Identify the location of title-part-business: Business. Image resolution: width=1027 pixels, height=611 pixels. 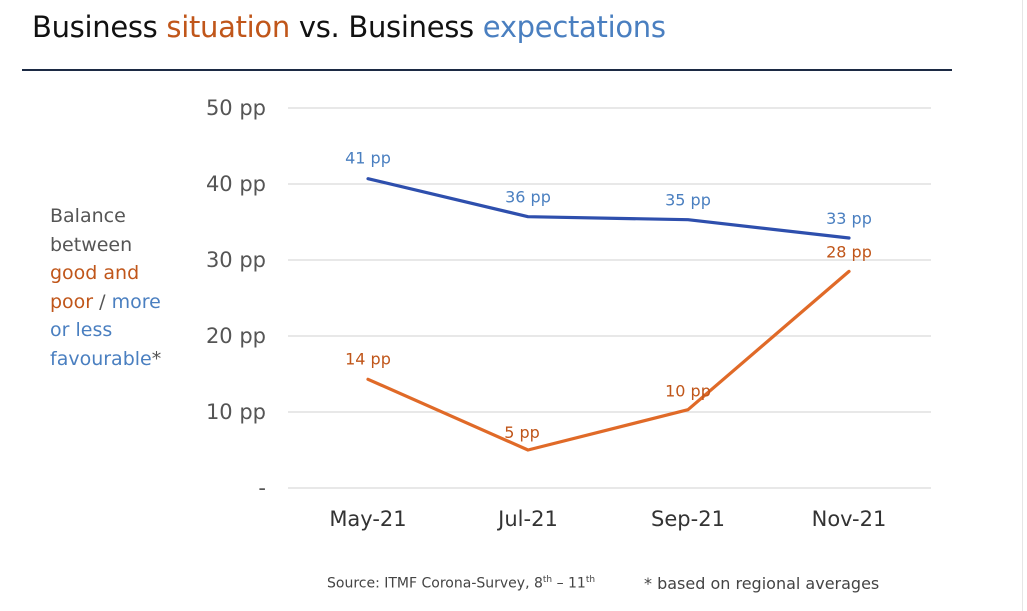
(99, 27).